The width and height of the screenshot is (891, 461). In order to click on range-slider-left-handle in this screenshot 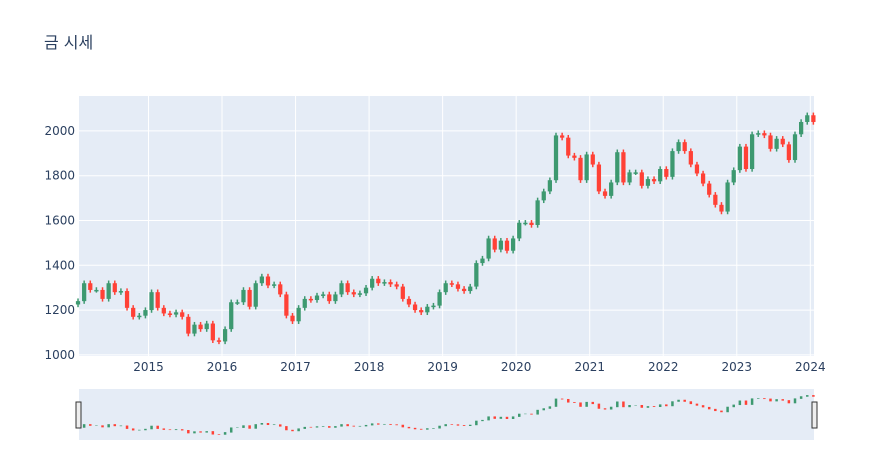, I will do `click(78, 415)`.